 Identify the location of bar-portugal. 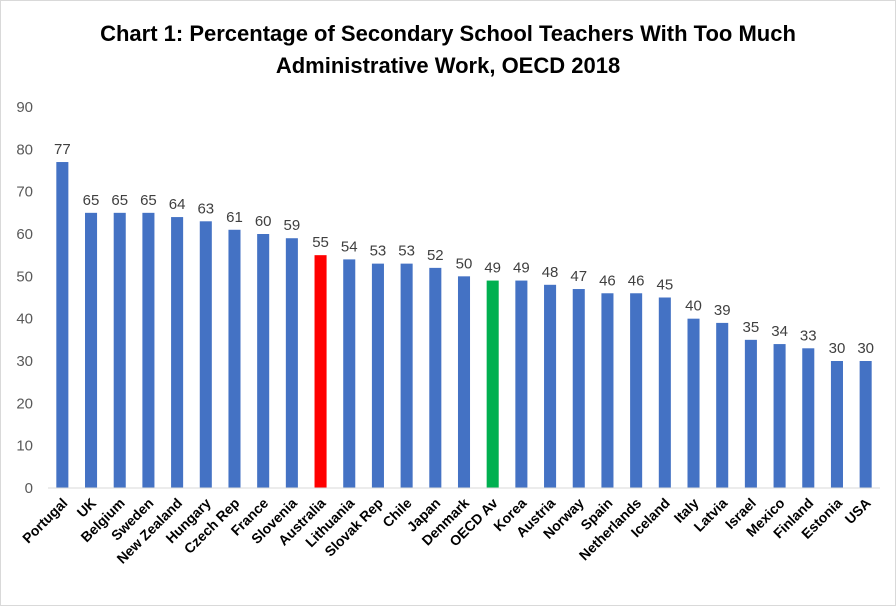
(62, 325).